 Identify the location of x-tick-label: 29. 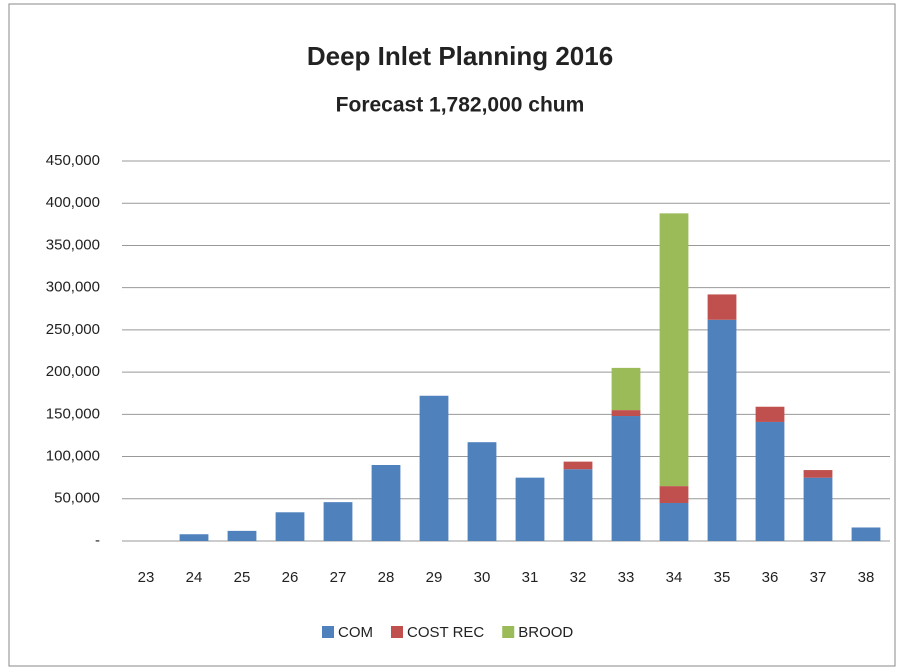
(434, 577).